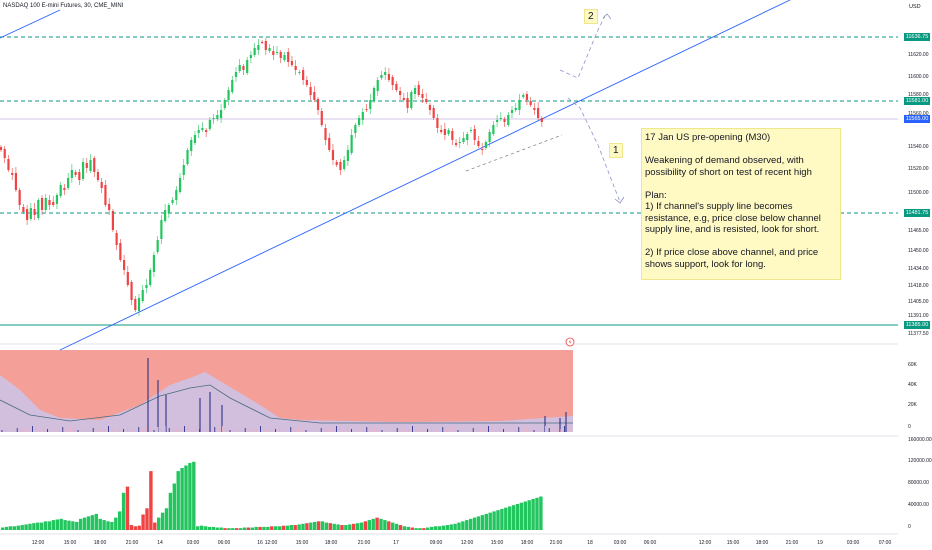 This screenshot has height=550, width=932. Describe the element at coordinates (918, 334) in the screenshot. I see `price-tick: 11377.50` at that location.